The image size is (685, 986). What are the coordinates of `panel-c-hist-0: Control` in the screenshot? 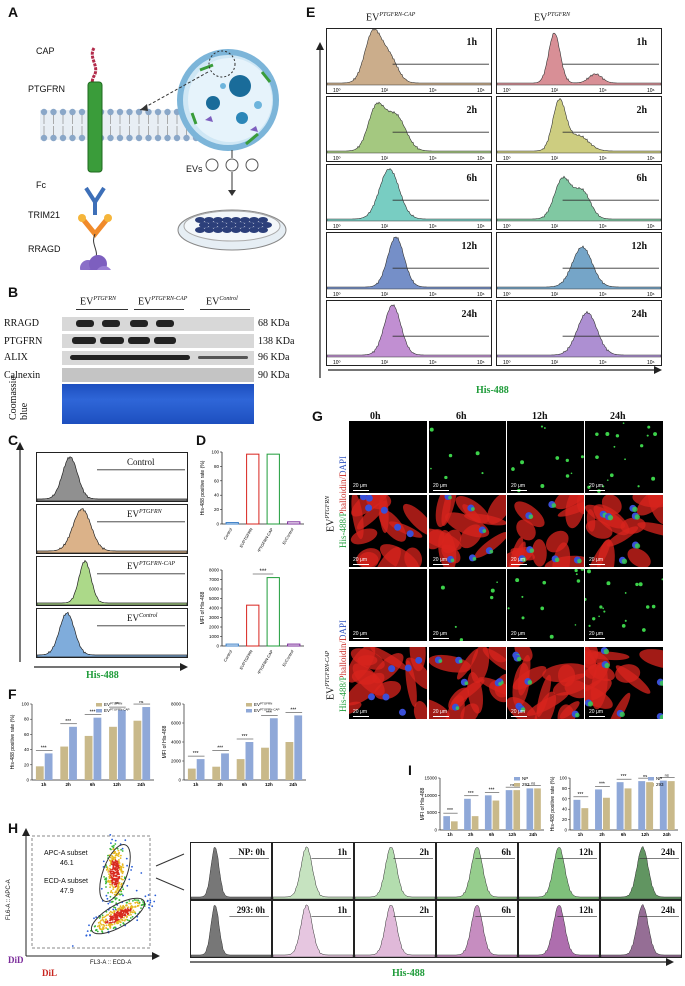 It's located at (112, 477).